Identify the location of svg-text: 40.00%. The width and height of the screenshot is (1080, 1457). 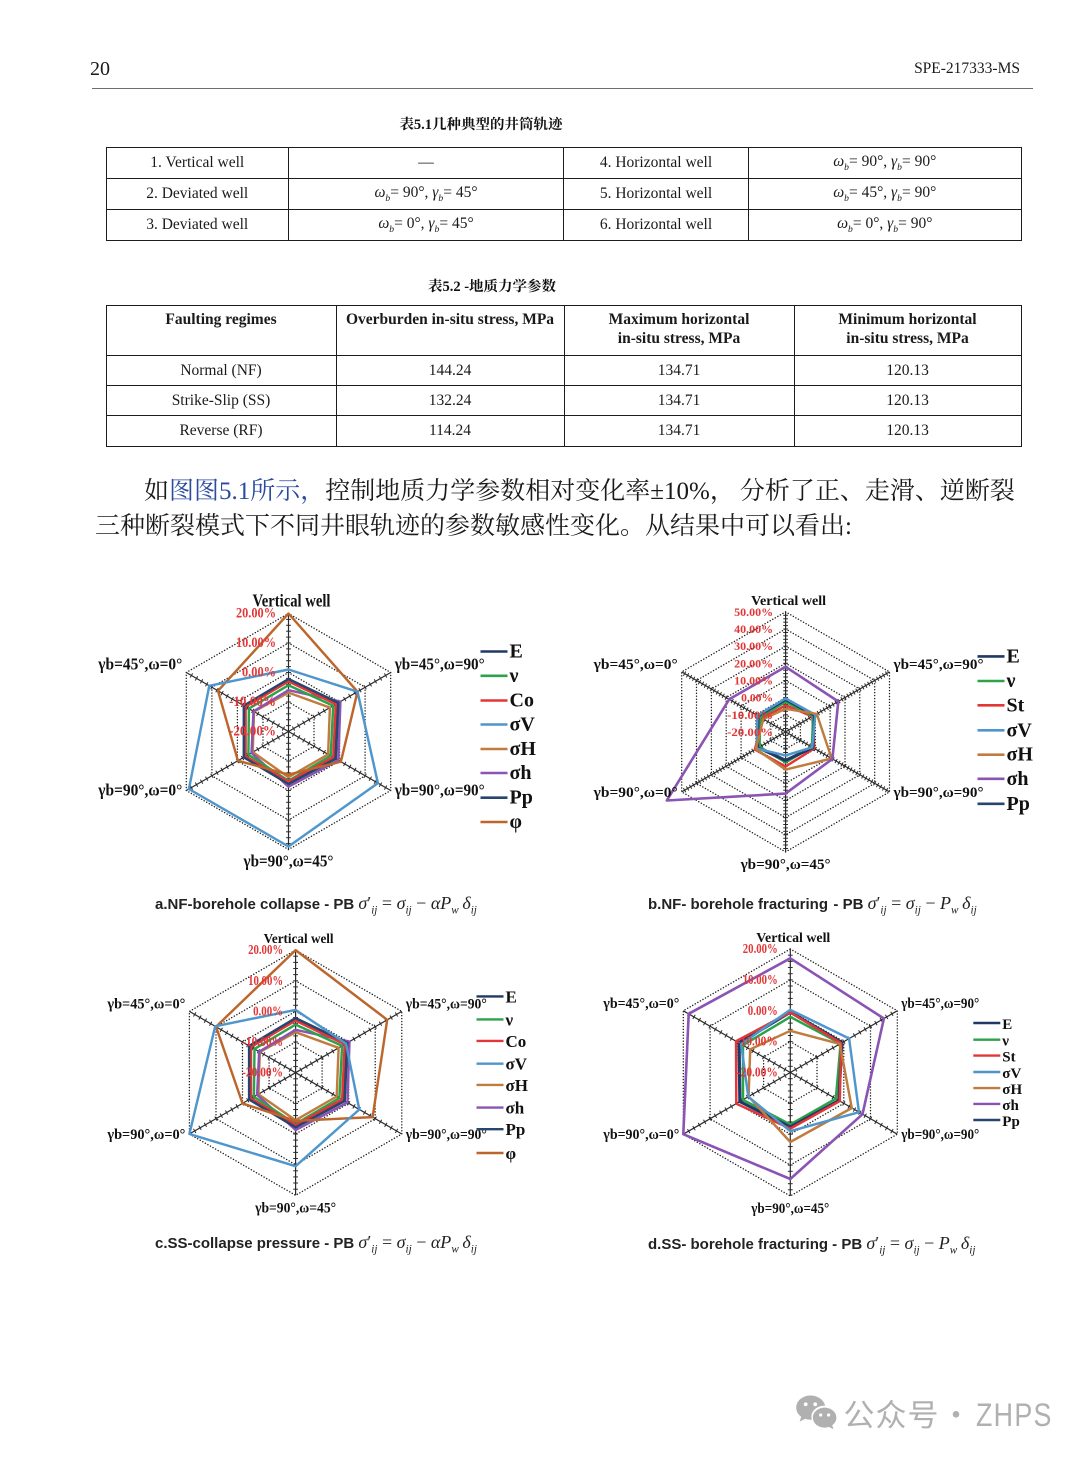
(753, 629).